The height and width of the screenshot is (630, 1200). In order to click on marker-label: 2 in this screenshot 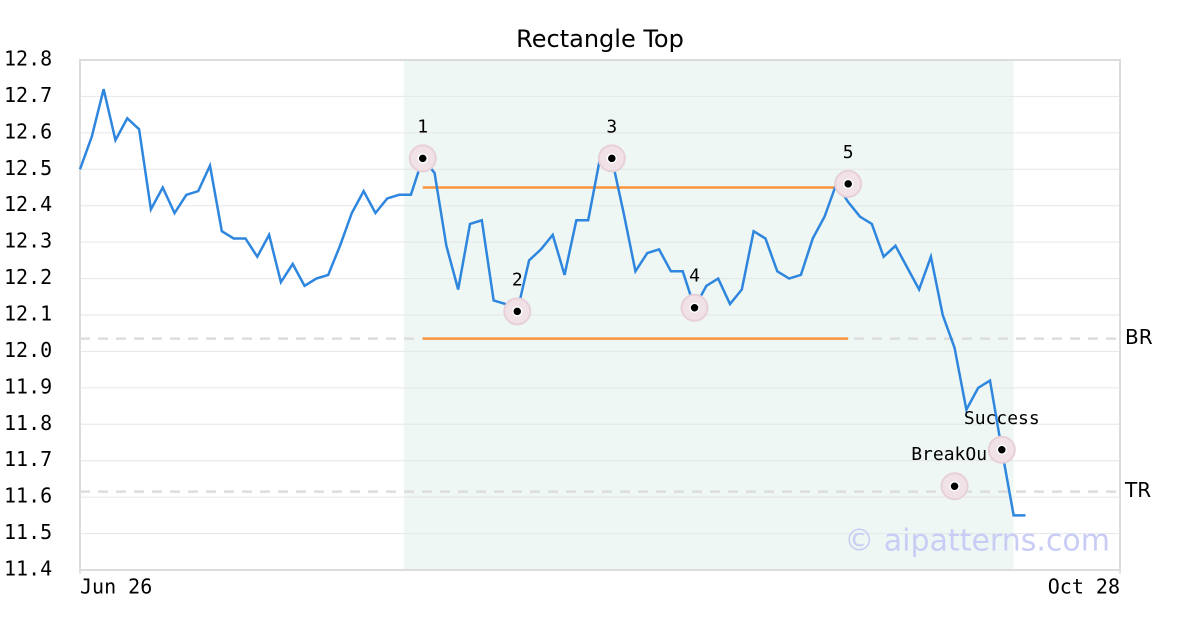, I will do `click(517, 279)`.